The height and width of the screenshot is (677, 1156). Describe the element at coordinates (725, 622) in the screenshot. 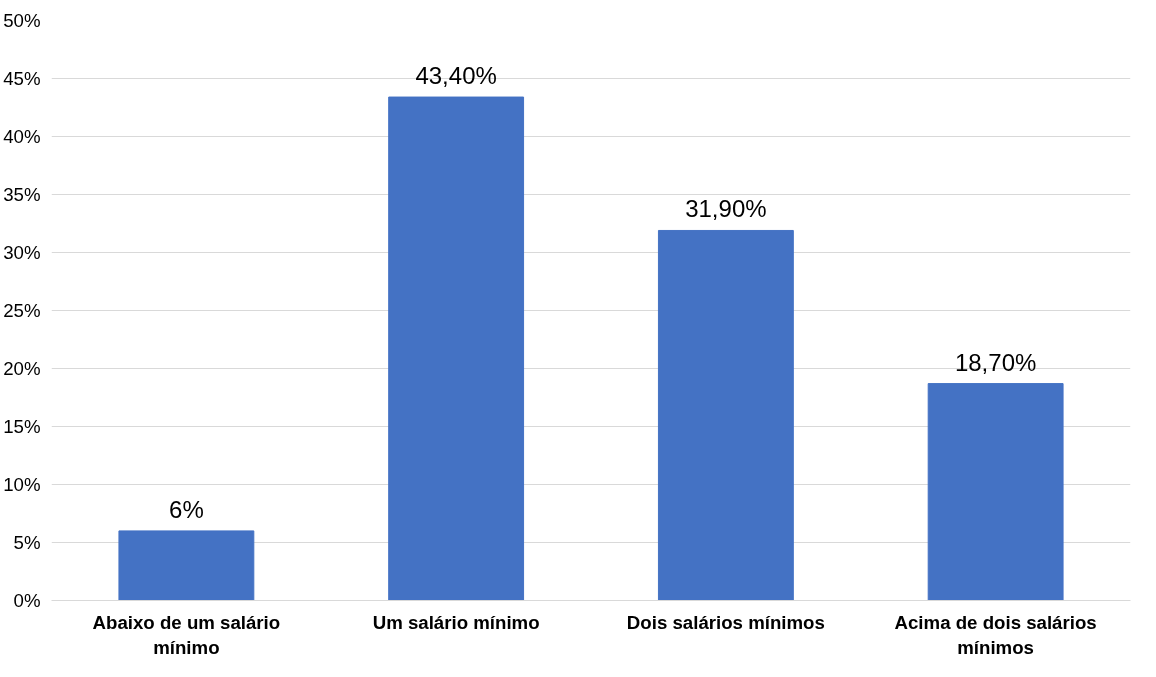

I see `x-tick-label: Dois salários mínimos` at that location.